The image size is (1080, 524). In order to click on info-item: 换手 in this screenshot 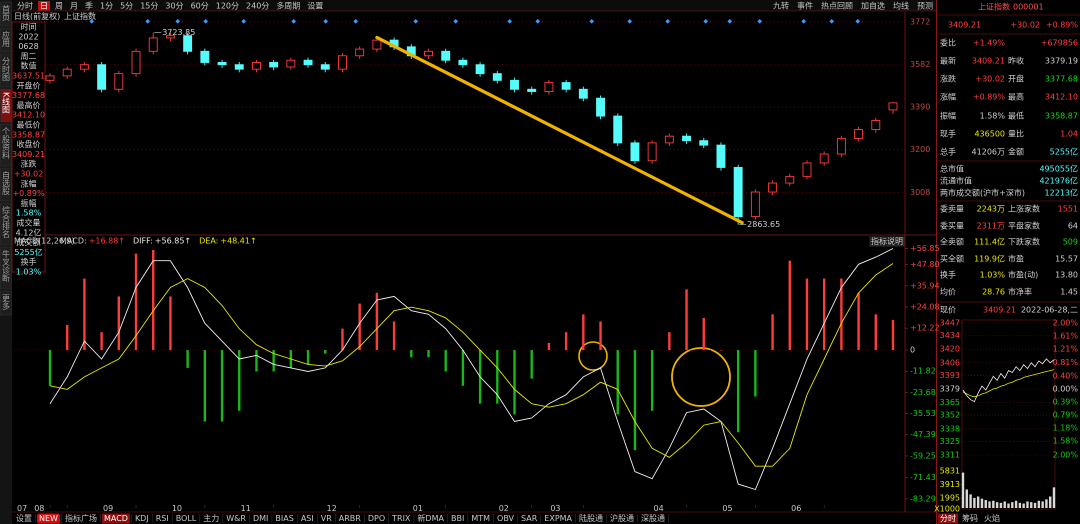, I will do `click(29, 262)`.